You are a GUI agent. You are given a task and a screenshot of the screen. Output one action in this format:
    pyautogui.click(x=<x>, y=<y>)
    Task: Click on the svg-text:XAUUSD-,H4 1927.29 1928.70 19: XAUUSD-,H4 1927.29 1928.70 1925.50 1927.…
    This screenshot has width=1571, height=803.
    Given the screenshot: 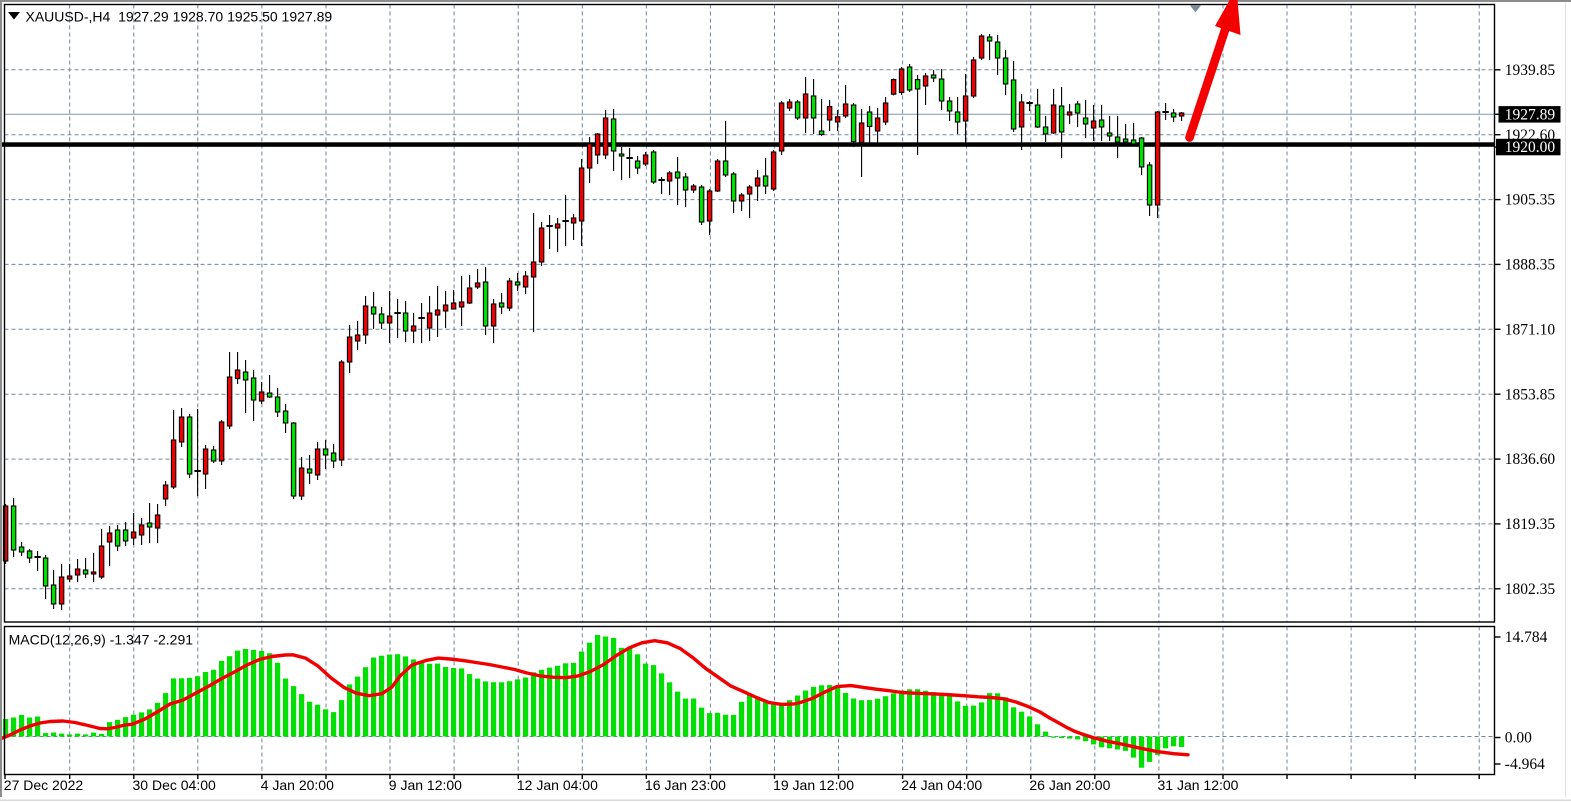 What is the action you would take?
    pyautogui.click(x=179, y=17)
    